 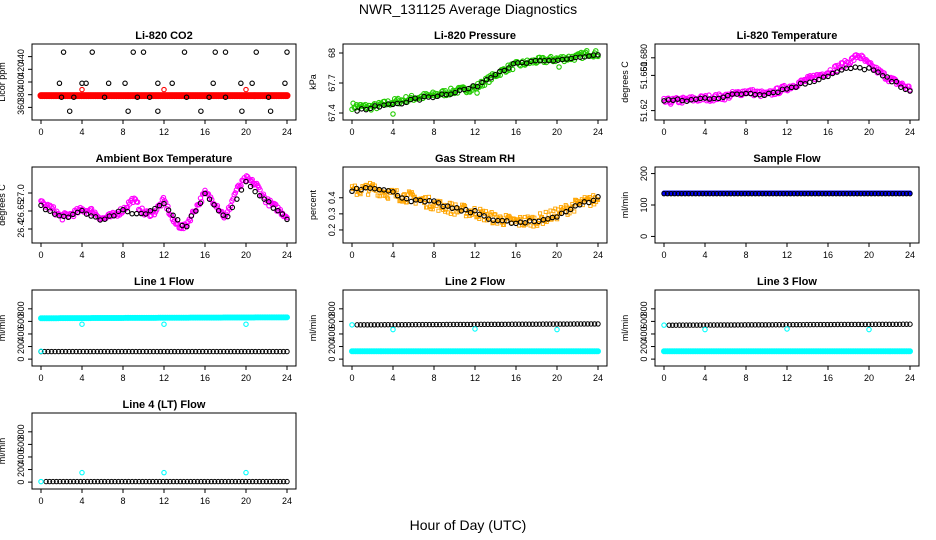 What do you see at coordinates (745, 132) in the screenshot?
I see `x-tick-label: 8` at bounding box center [745, 132].